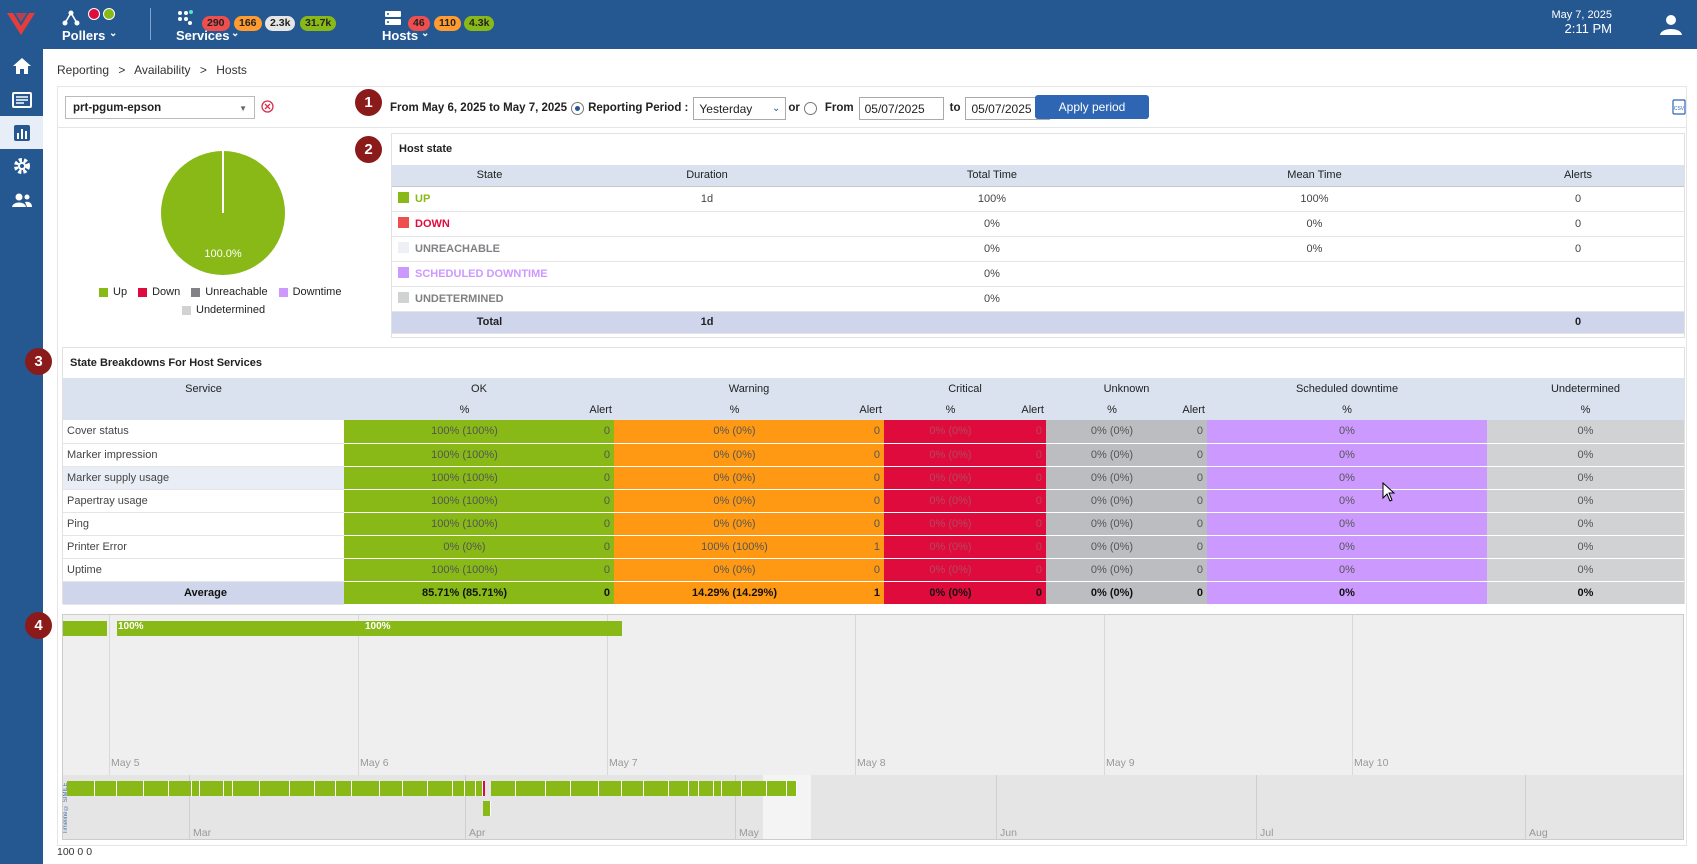 The image size is (1697, 864). Describe the element at coordinates (216, 23) in the screenshot. I see `services-critical-count: 290` at that location.